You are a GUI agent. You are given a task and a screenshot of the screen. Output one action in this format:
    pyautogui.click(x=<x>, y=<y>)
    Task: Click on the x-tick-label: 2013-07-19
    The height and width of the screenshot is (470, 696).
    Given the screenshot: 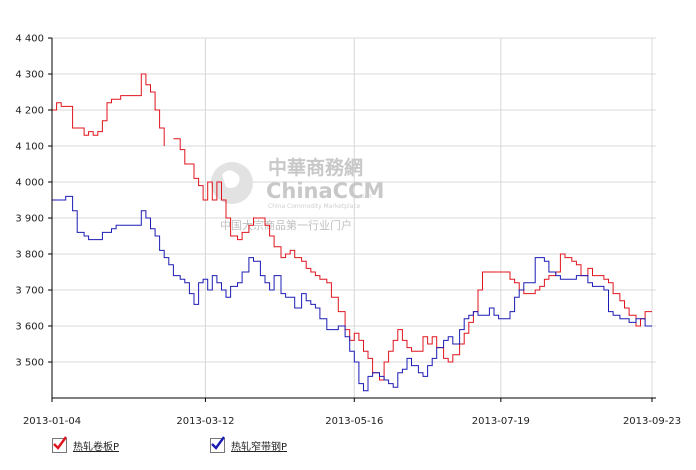 What is the action you would take?
    pyautogui.click(x=501, y=421)
    